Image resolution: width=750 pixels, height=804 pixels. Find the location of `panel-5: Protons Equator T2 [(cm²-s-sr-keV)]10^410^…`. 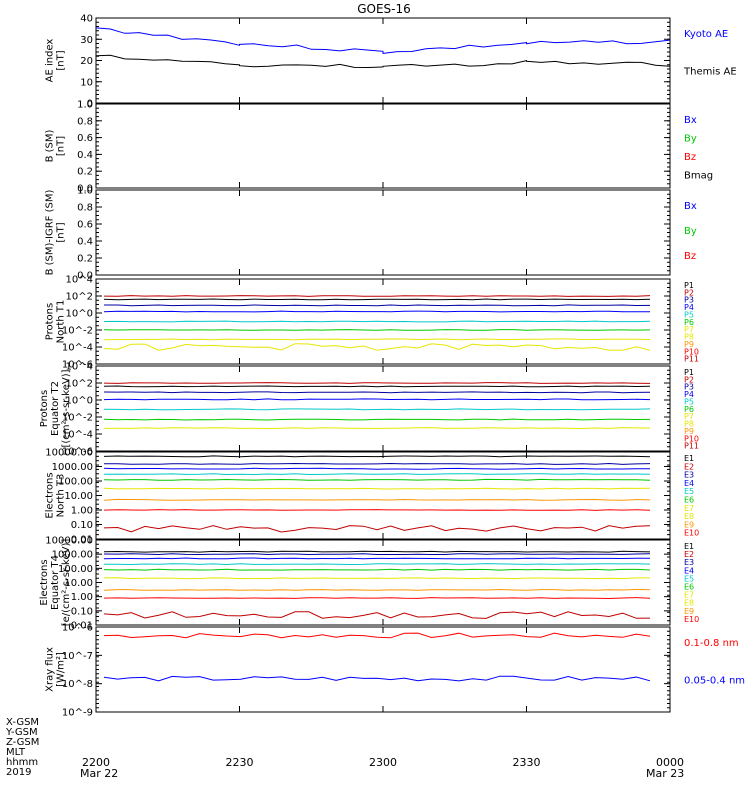

panel-5: Protons Equator T2 [(cm²-s-sr-keV)]10^410^… is located at coordinates (369, 410).